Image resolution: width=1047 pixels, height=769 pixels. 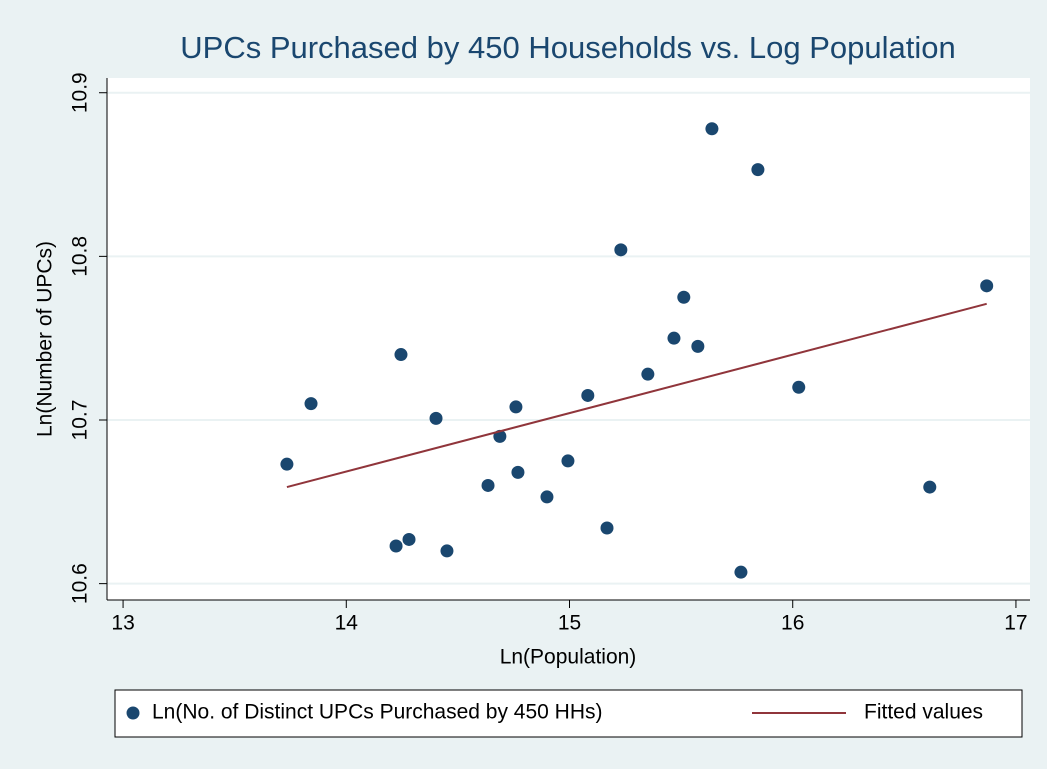 I want to click on x-tick-label: 13, so click(x=122, y=623).